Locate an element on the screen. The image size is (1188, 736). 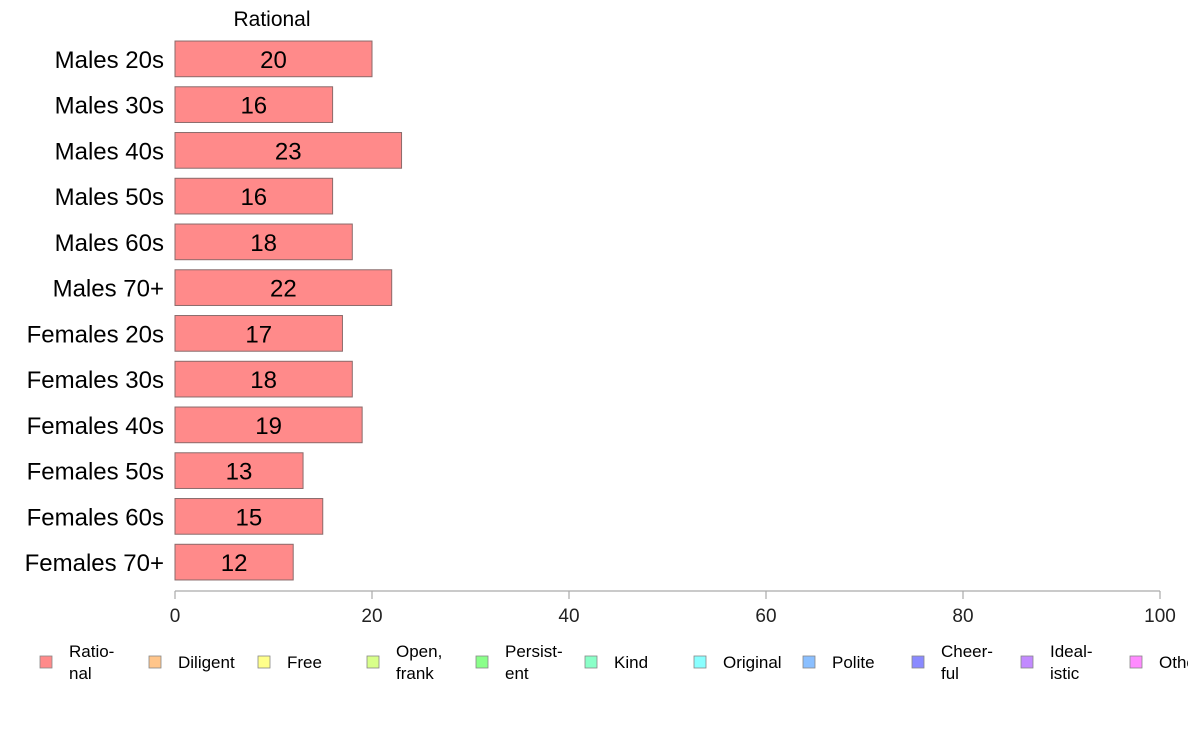
bar-value-label: 19 is located at coordinates (268, 426).